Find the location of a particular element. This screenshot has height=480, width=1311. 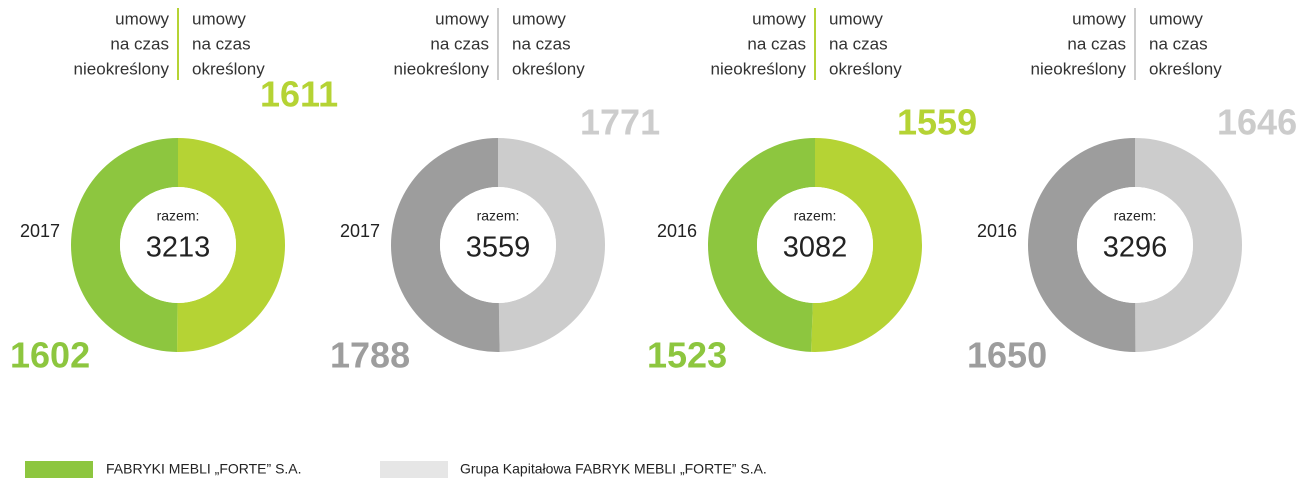

value-label: 1646 is located at coordinates (1257, 122).